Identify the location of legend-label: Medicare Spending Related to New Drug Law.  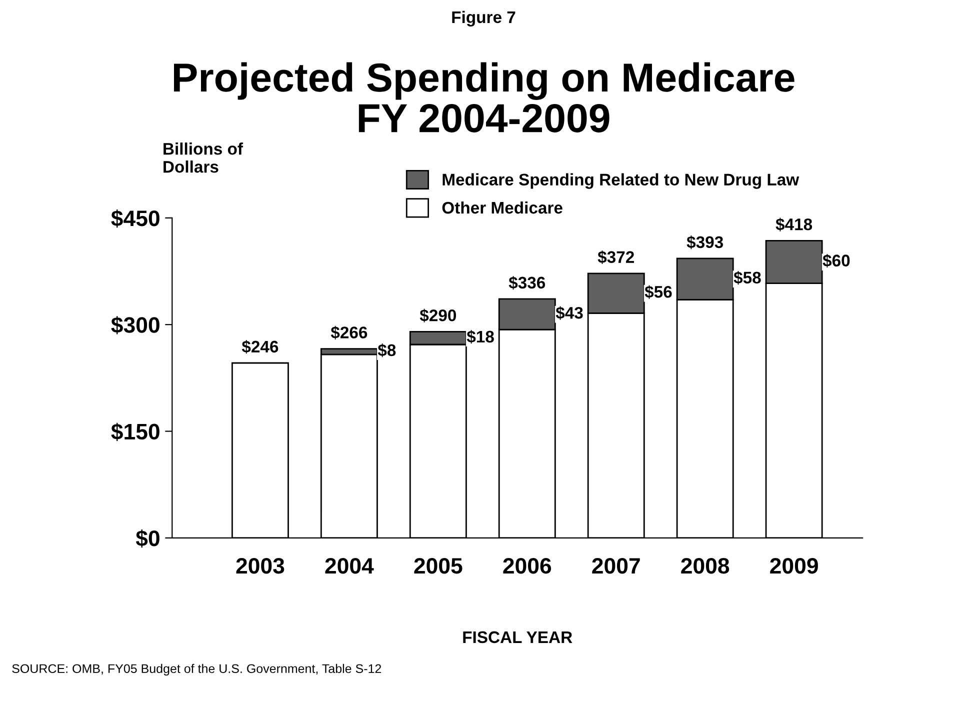
(621, 181).